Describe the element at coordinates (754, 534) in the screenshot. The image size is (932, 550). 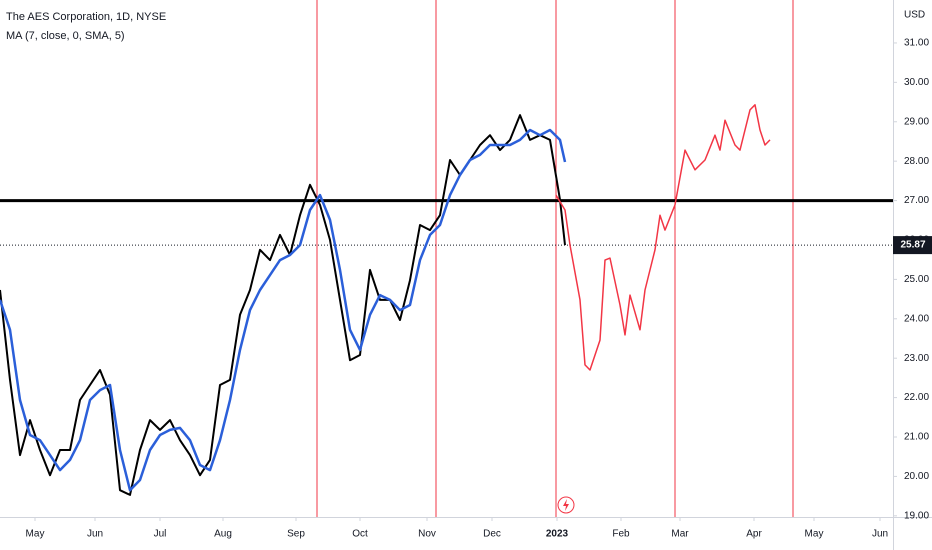
I see `x-tick-label: Apr` at that location.